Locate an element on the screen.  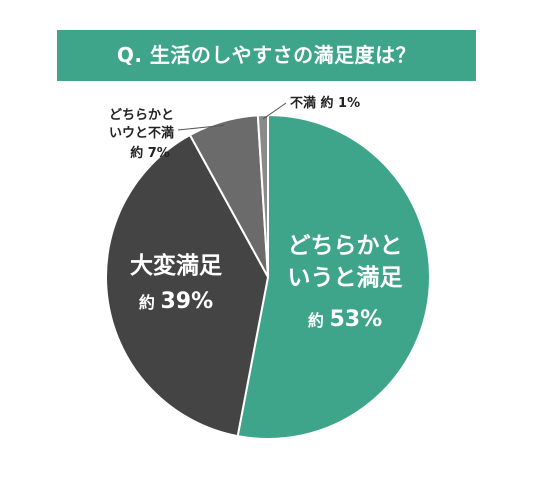
slice-value-label: 約 53% is located at coordinates (345, 319).